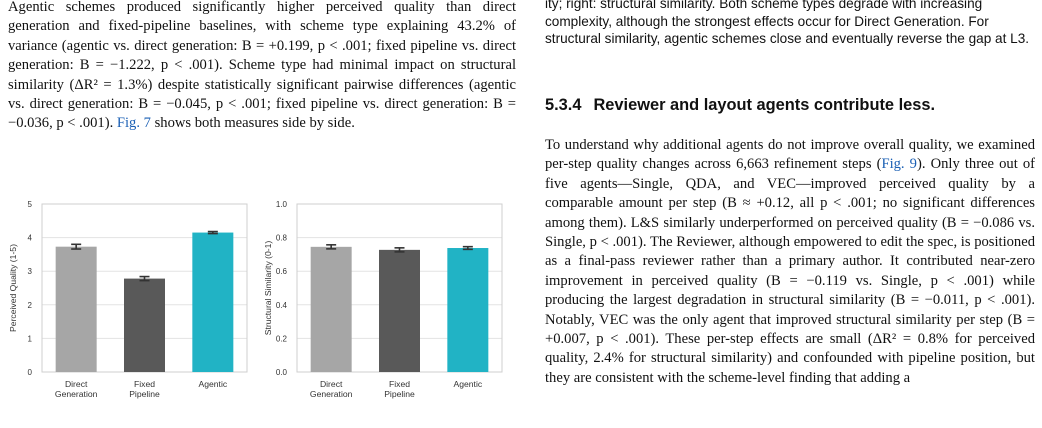 The image size is (1042, 428). Describe the element at coordinates (282, 305) in the screenshot. I see `y-tick-label: 0.4` at that location.